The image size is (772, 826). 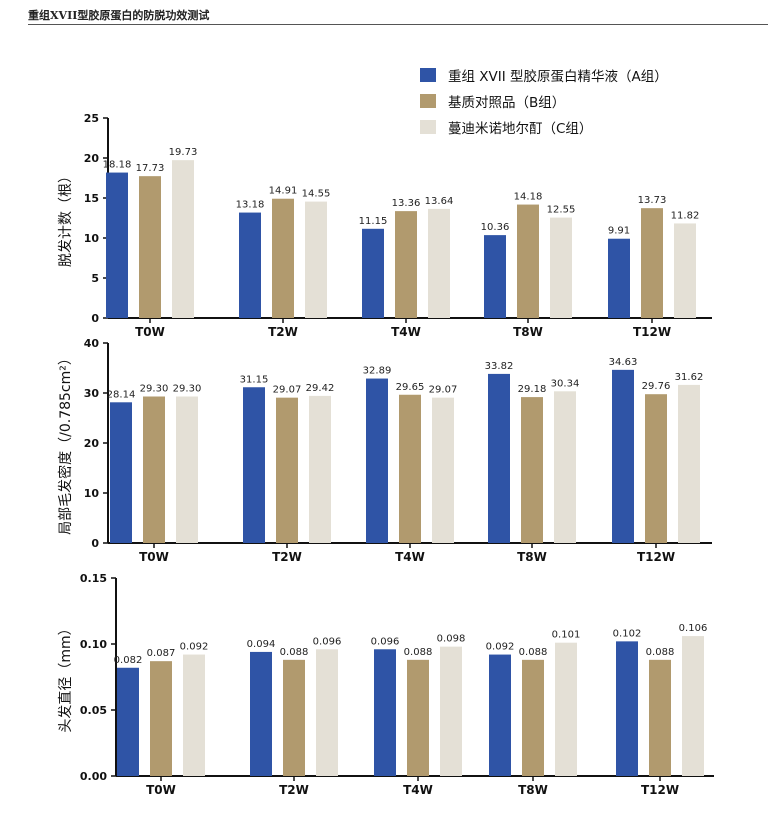 What do you see at coordinates (316, 194) in the screenshot?
I see `data-label: 14.55` at bounding box center [316, 194].